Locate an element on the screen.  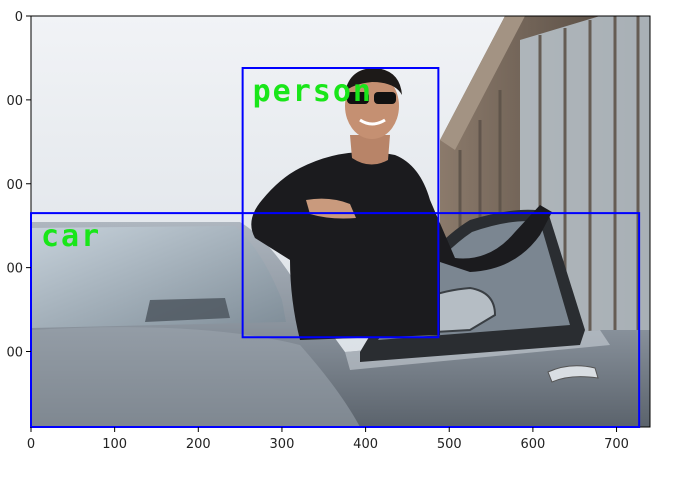
x-tick-label: 200 is located at coordinates (198, 444).